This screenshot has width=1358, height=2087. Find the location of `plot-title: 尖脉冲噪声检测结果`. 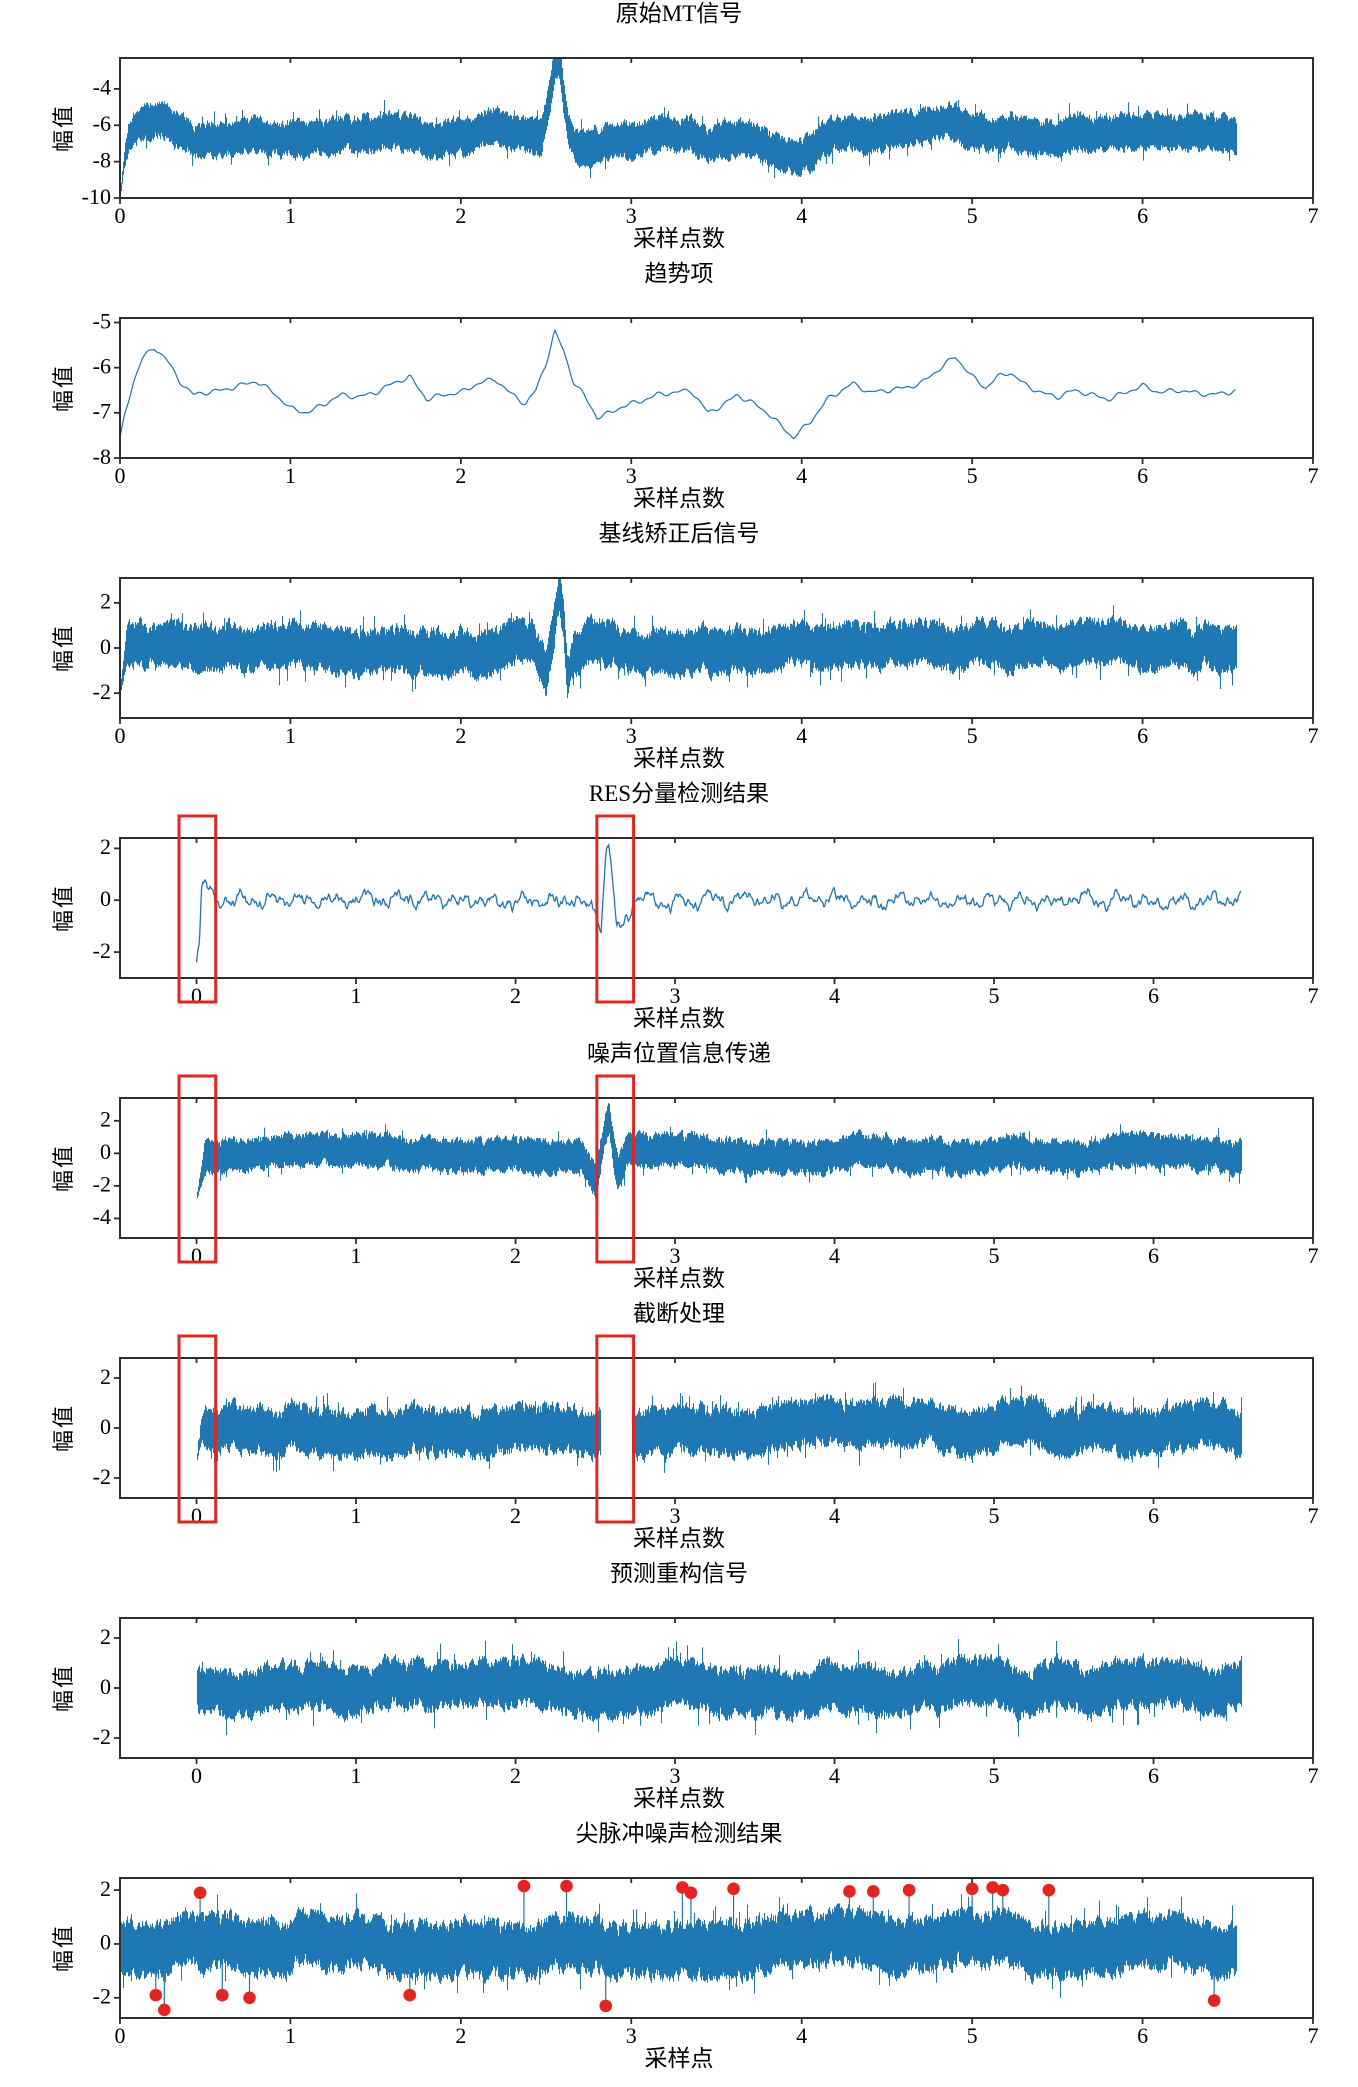

plot-title: 尖脉冲噪声检测结果 is located at coordinates (679, 1833).